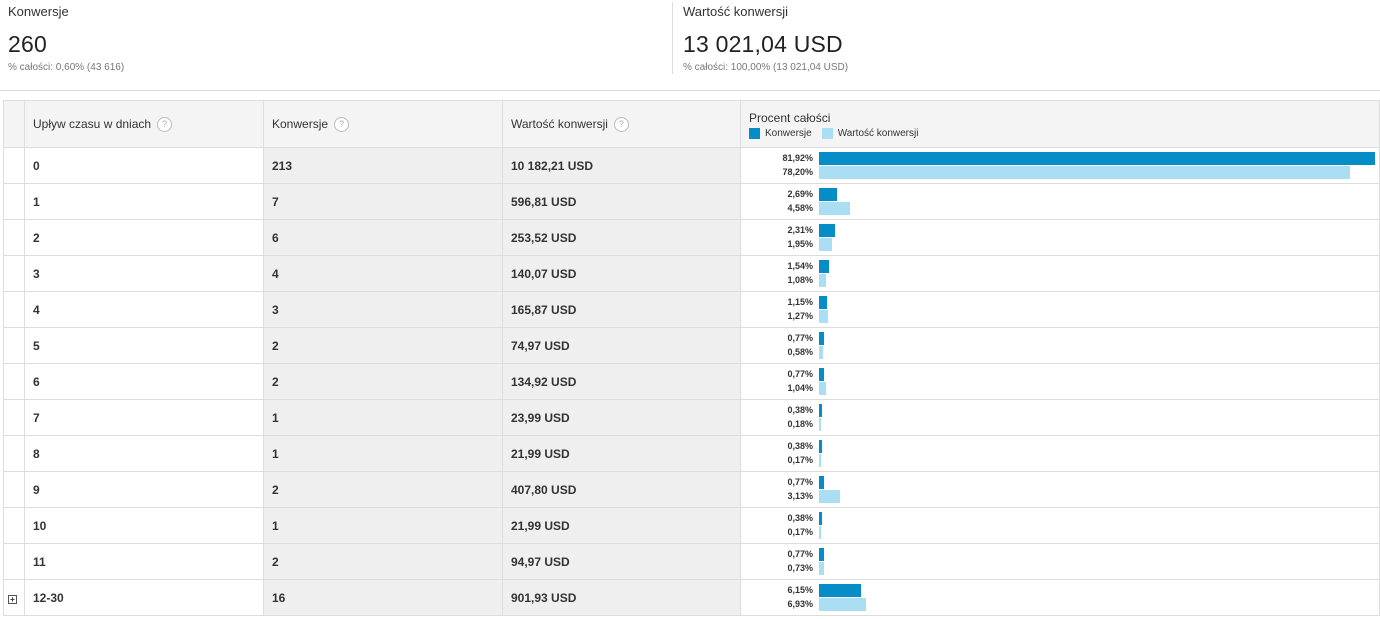 The height and width of the screenshot is (619, 1380). Describe the element at coordinates (691, 237) in the screenshot. I see `table-row: 2 6 253,52 USD 2,31% 1,95%` at that location.